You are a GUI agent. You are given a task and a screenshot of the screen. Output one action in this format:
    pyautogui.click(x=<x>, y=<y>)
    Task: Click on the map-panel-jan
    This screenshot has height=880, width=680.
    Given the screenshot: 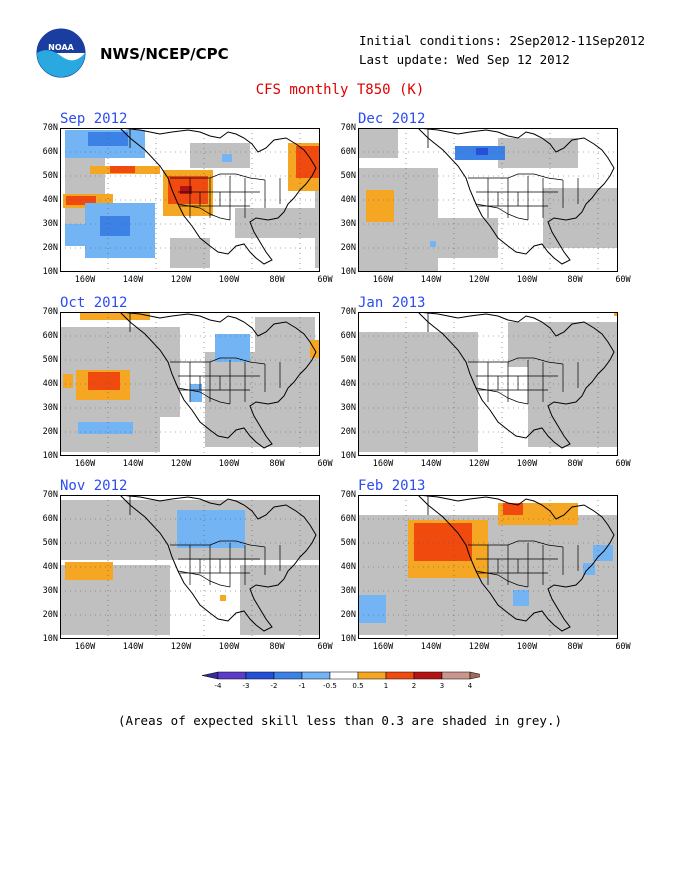 What is the action you would take?
    pyautogui.click(x=488, y=384)
    